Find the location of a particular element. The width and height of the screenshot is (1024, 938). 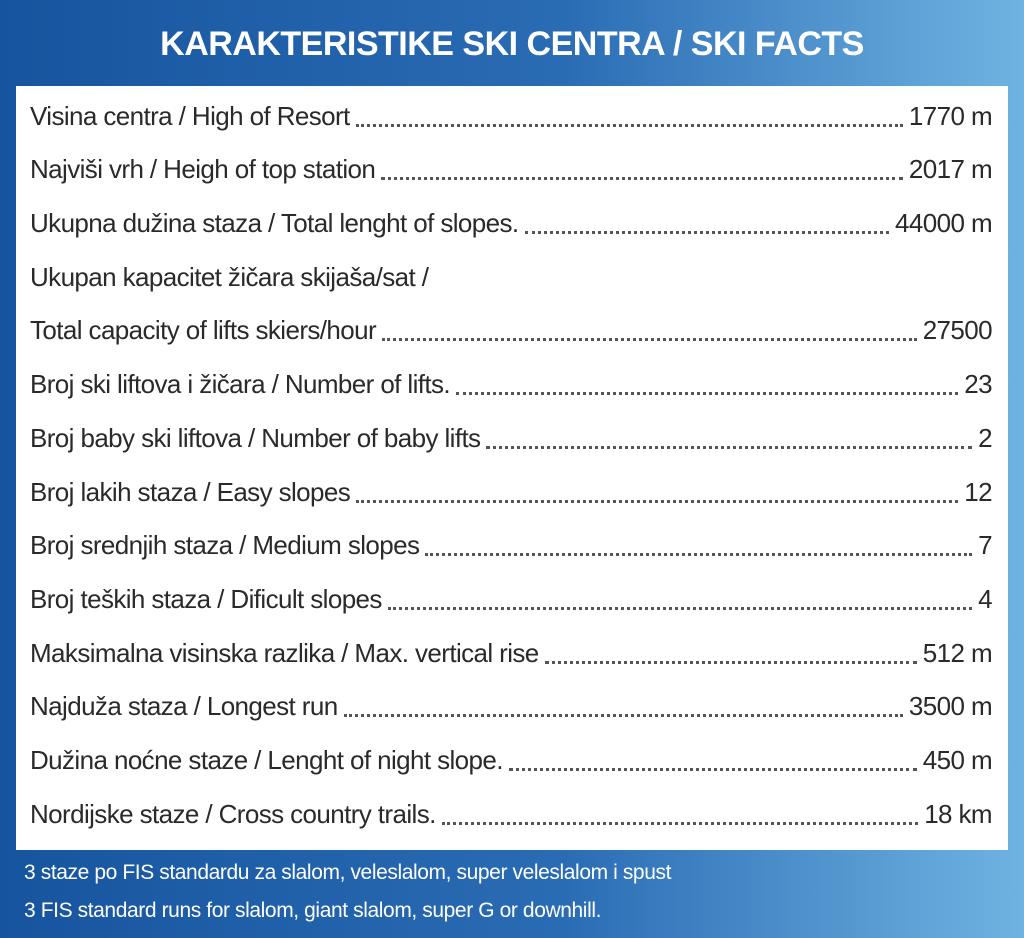

fact-label: Najviši vrh / Heigh of top station is located at coordinates (203, 169).